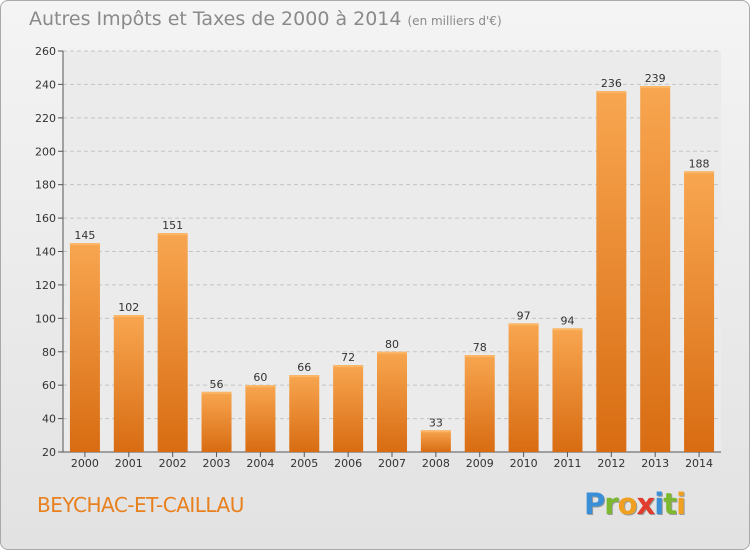  What do you see at coordinates (524, 463) in the screenshot?
I see `x-tick-label: 2010` at bounding box center [524, 463].